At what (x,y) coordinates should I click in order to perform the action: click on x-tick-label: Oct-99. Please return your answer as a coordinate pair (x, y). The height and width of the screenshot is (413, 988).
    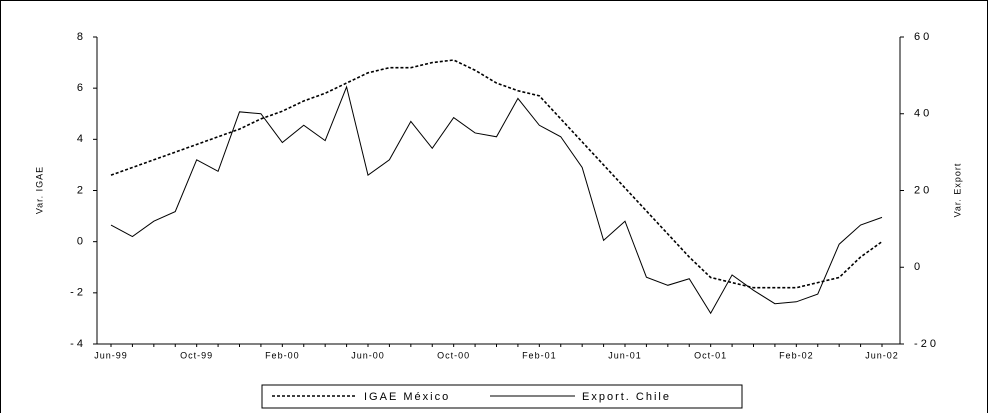
    Looking at the image, I should click on (196, 355).